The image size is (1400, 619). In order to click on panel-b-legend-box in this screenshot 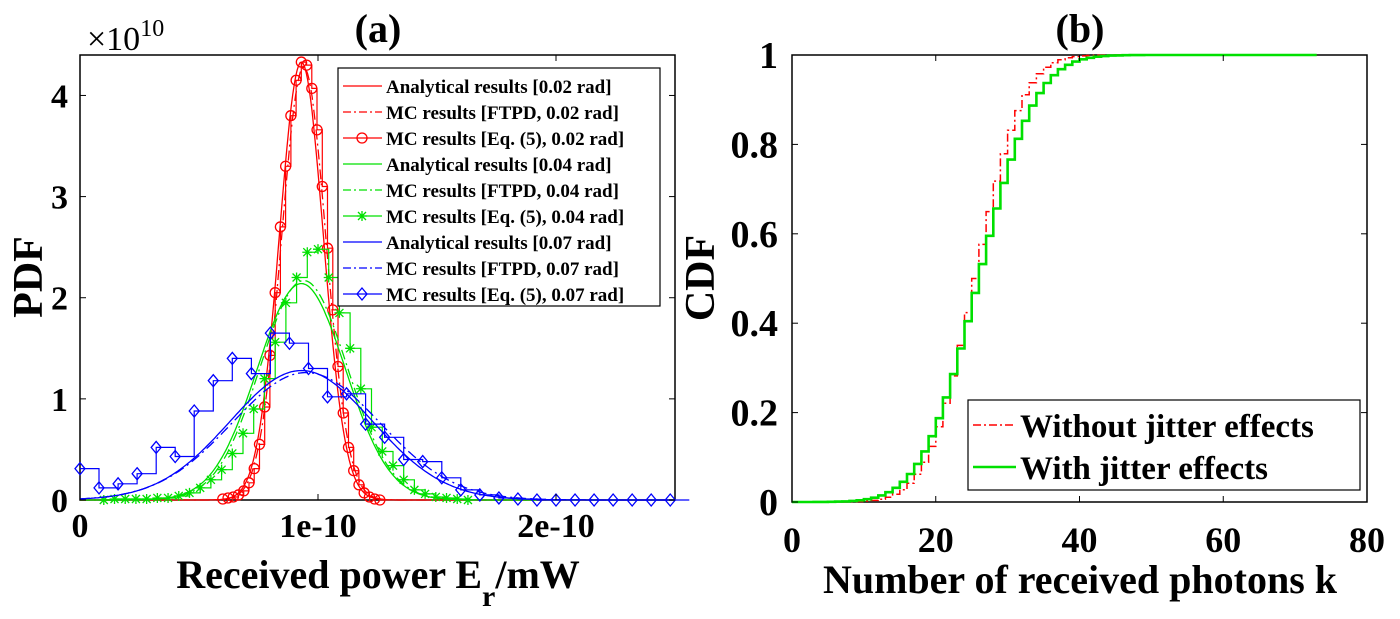, I will do `click(1164, 445)`.